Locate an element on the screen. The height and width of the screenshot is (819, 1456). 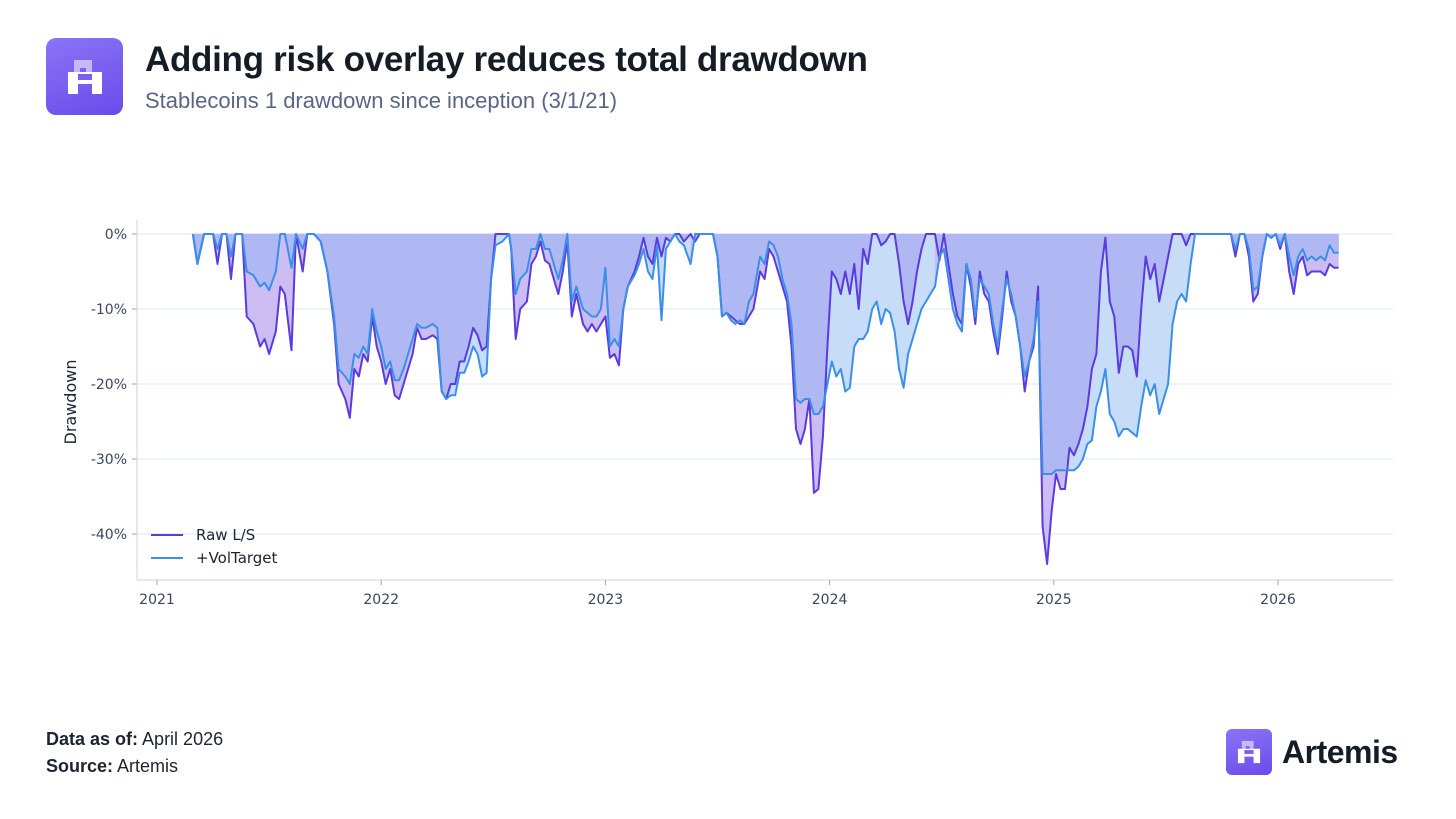
y-tick-label: -30% is located at coordinates (109, 460).